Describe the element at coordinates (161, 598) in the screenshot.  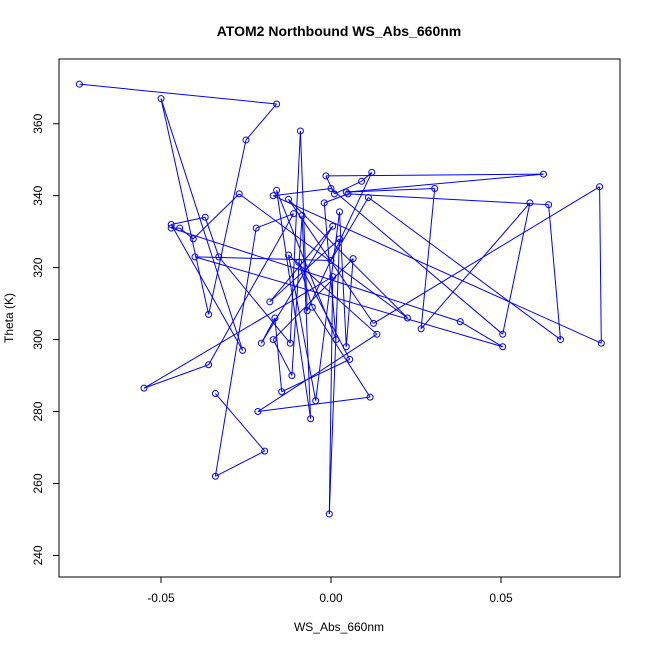
I see `x-tick-label: -0.05` at that location.